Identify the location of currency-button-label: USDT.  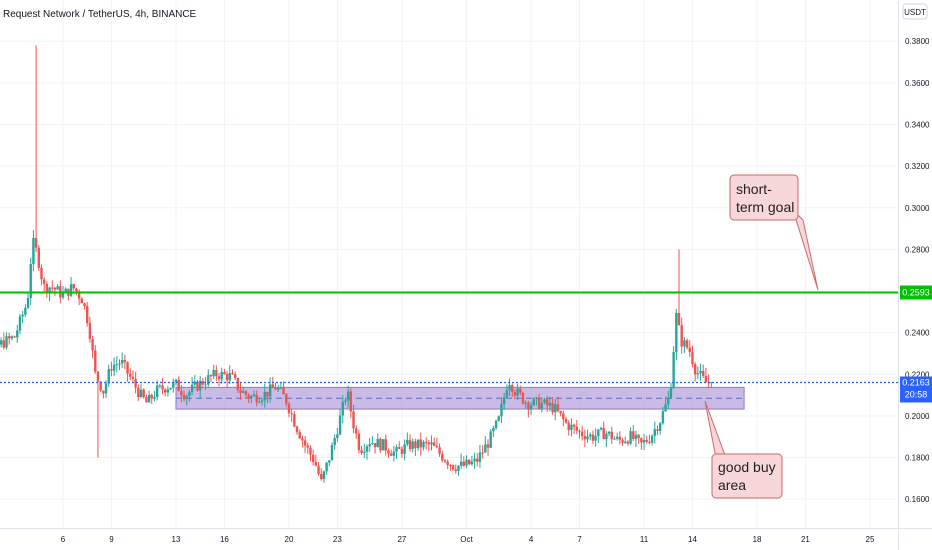
(915, 12).